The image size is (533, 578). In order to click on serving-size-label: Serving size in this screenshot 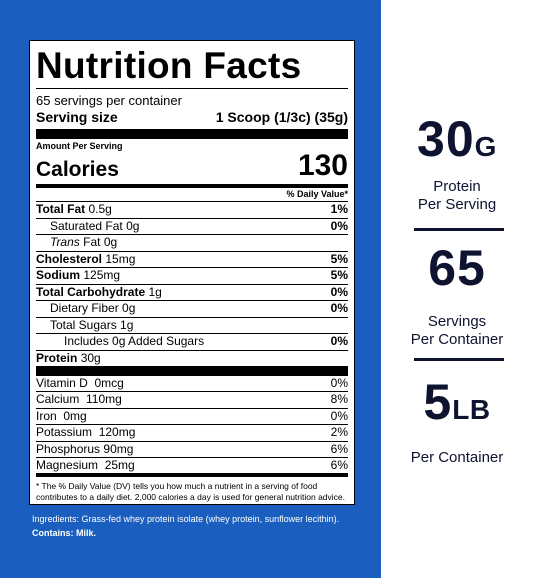, I will do `click(77, 117)`.